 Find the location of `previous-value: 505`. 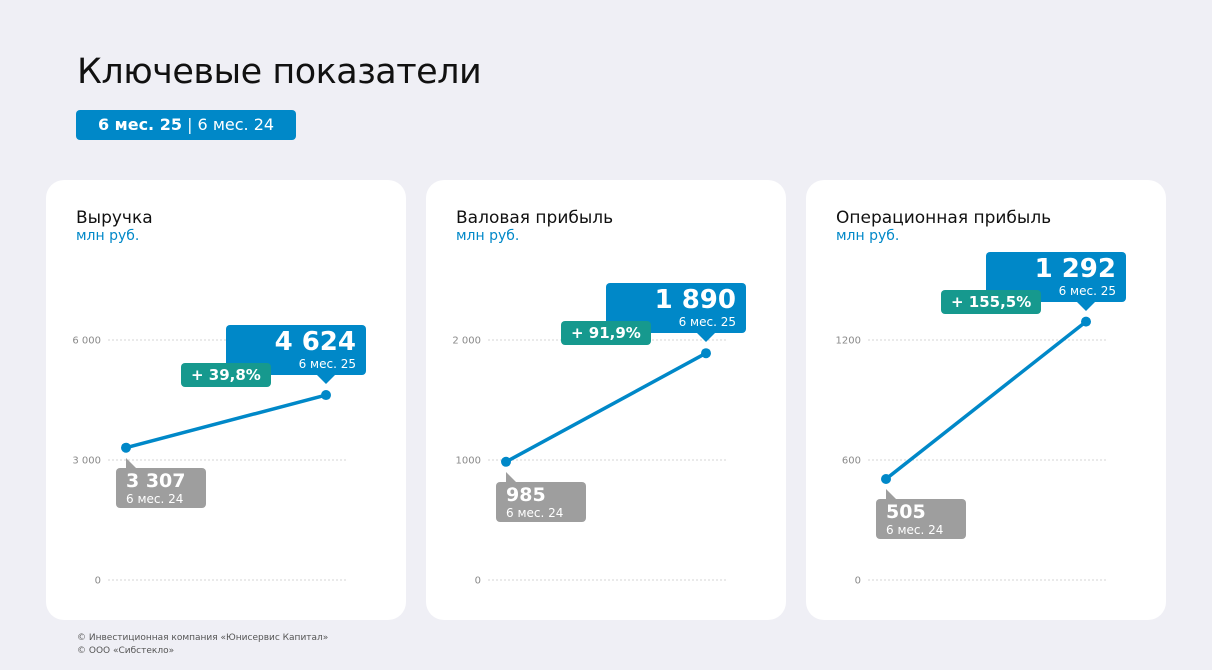

previous-value: 505 is located at coordinates (906, 512).